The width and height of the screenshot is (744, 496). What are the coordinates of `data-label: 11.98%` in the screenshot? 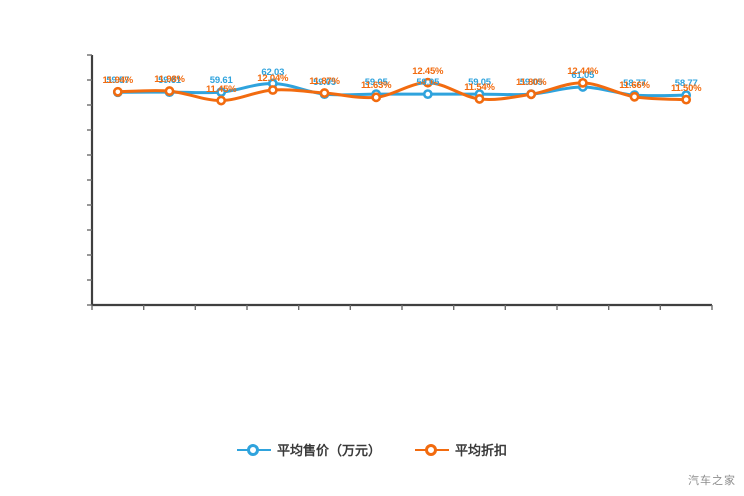 It's located at (169, 80).